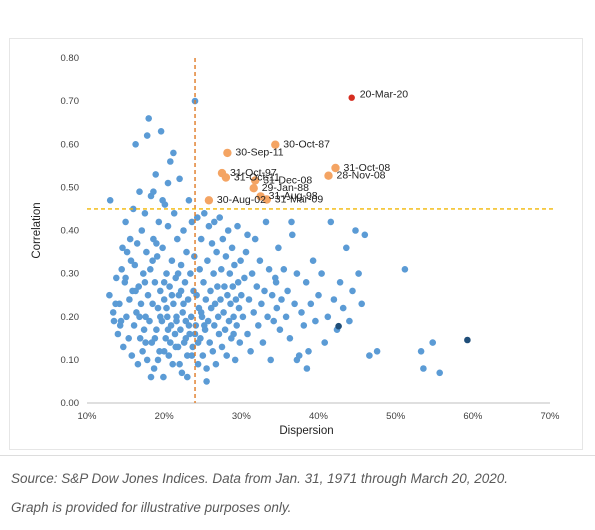  I want to click on point-label: 31-Oct-97, so click(253, 173).